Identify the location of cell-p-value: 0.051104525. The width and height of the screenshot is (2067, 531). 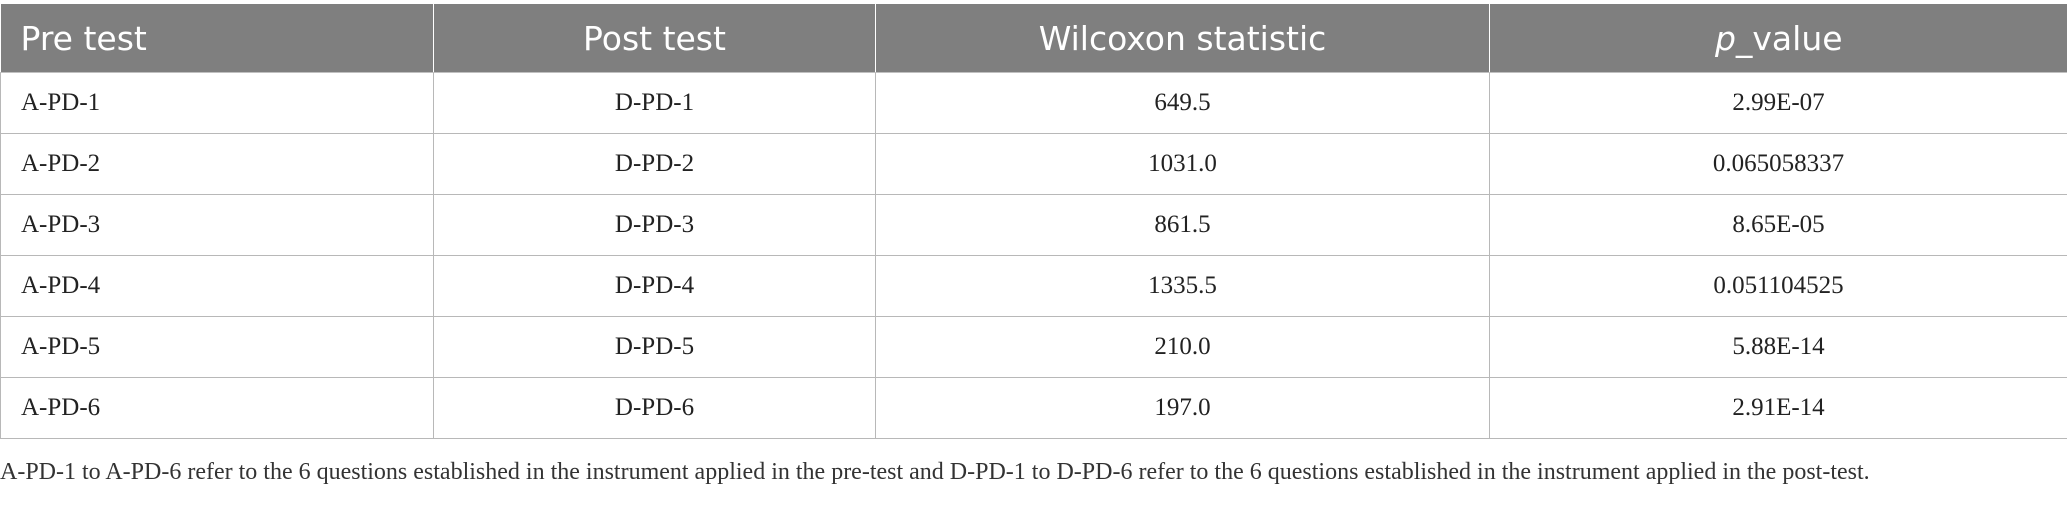
(1778, 286).